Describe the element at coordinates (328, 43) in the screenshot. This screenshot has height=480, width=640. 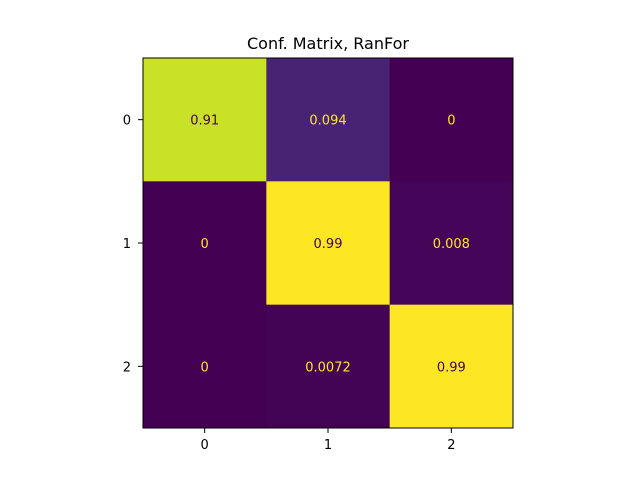
I see `chart-title: Conf. Matrix, RanFor` at that location.